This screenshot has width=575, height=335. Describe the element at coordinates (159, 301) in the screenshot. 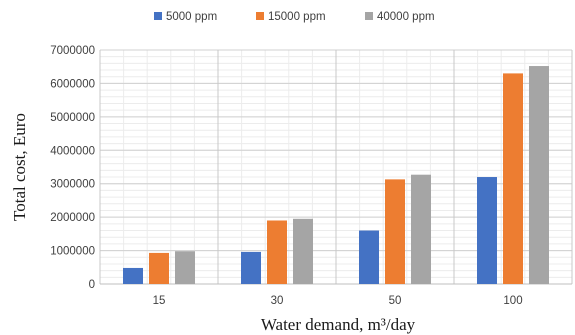

I see `x-tick-label: 15` at that location.